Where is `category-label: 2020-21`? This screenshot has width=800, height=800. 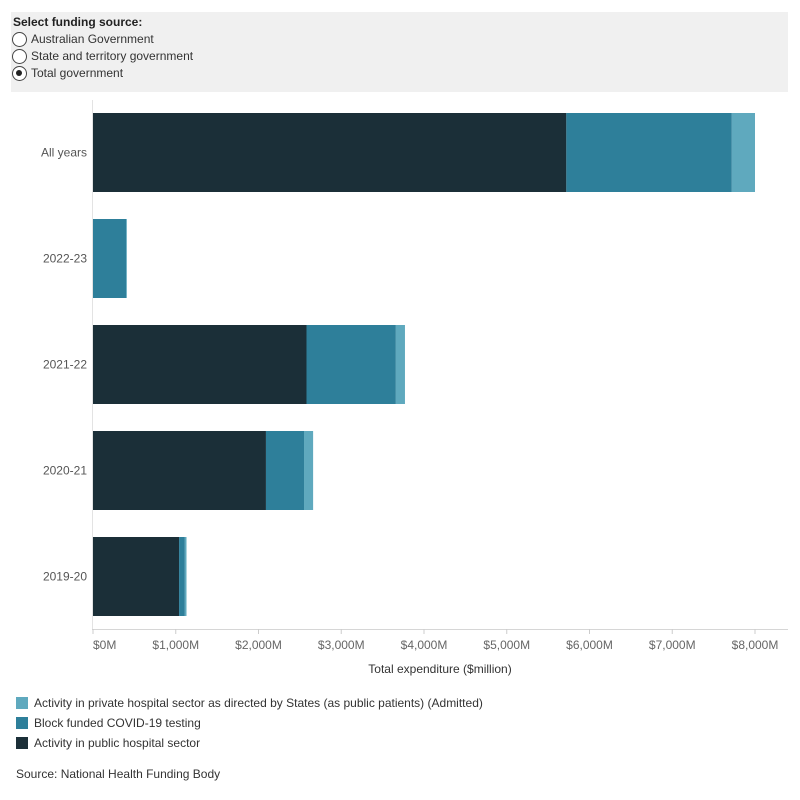
category-label: 2020-21 is located at coordinates (65, 471).